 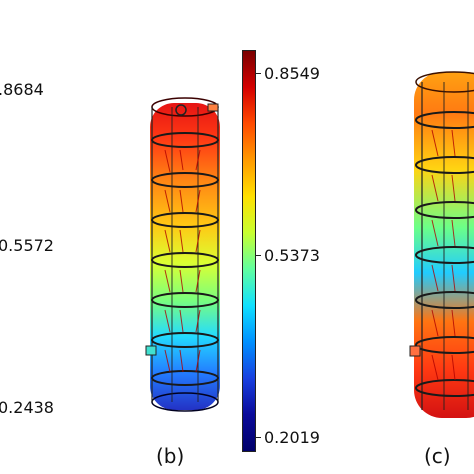 What do you see at coordinates (22, 89) in the screenshot?
I see `left-scale-top-label: .8684` at bounding box center [22, 89].